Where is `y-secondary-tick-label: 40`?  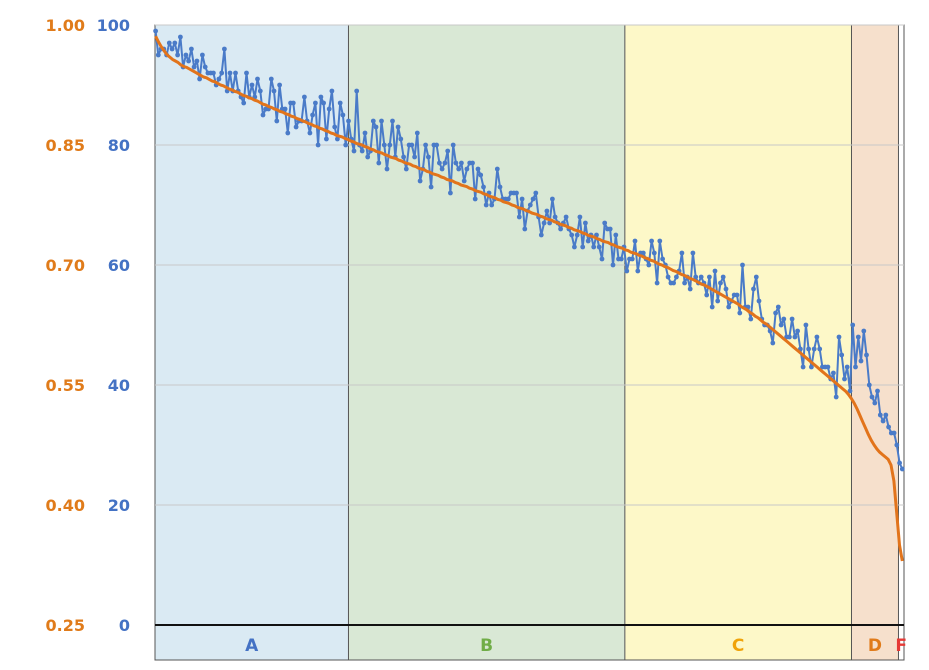
y-secondary-tick-label: 40 is located at coordinates (119, 385).